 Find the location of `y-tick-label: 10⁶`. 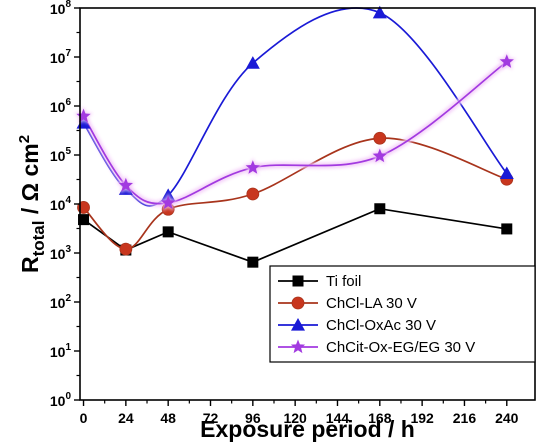

y-tick-label: 10⁶ is located at coordinates (61, 106).